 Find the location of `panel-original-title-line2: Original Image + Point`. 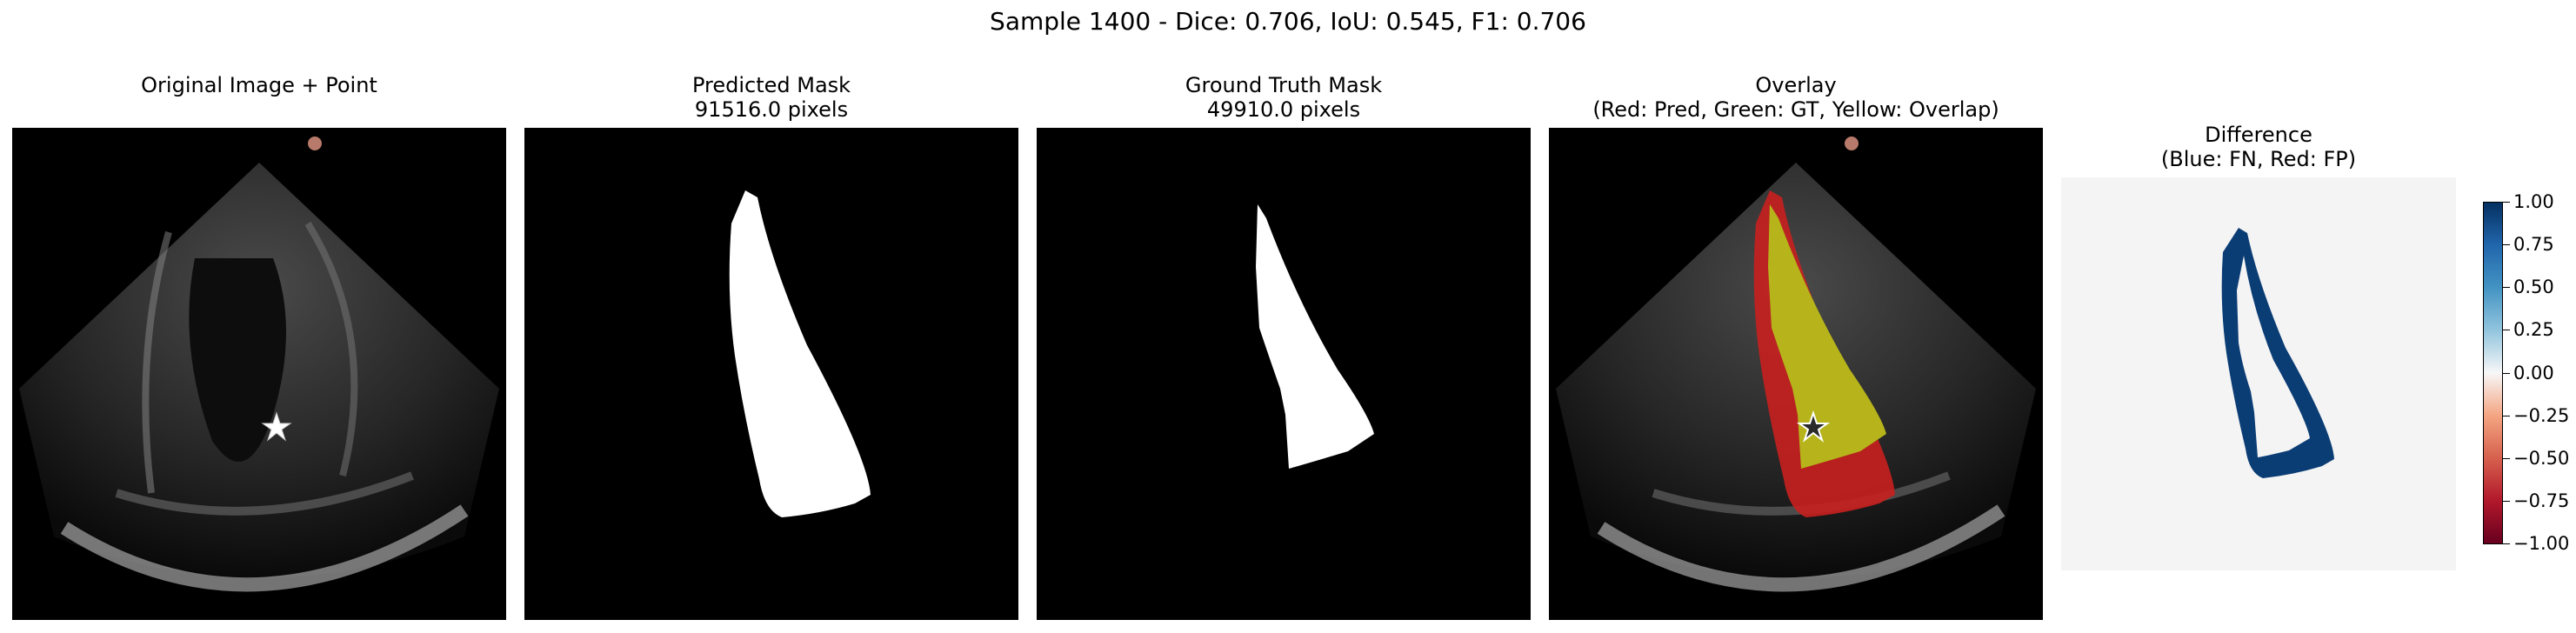

panel-original-title-line2: Original Image + Point is located at coordinates (259, 85).